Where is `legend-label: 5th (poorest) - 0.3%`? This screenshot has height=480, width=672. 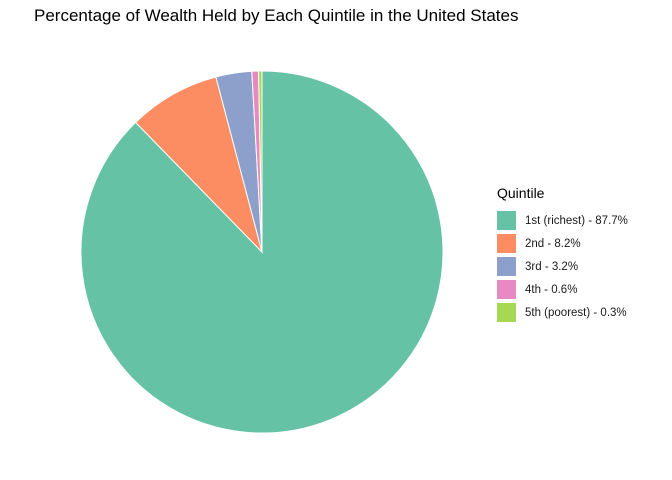
legend-label: 5th (poorest) - 0.3% is located at coordinates (576, 312).